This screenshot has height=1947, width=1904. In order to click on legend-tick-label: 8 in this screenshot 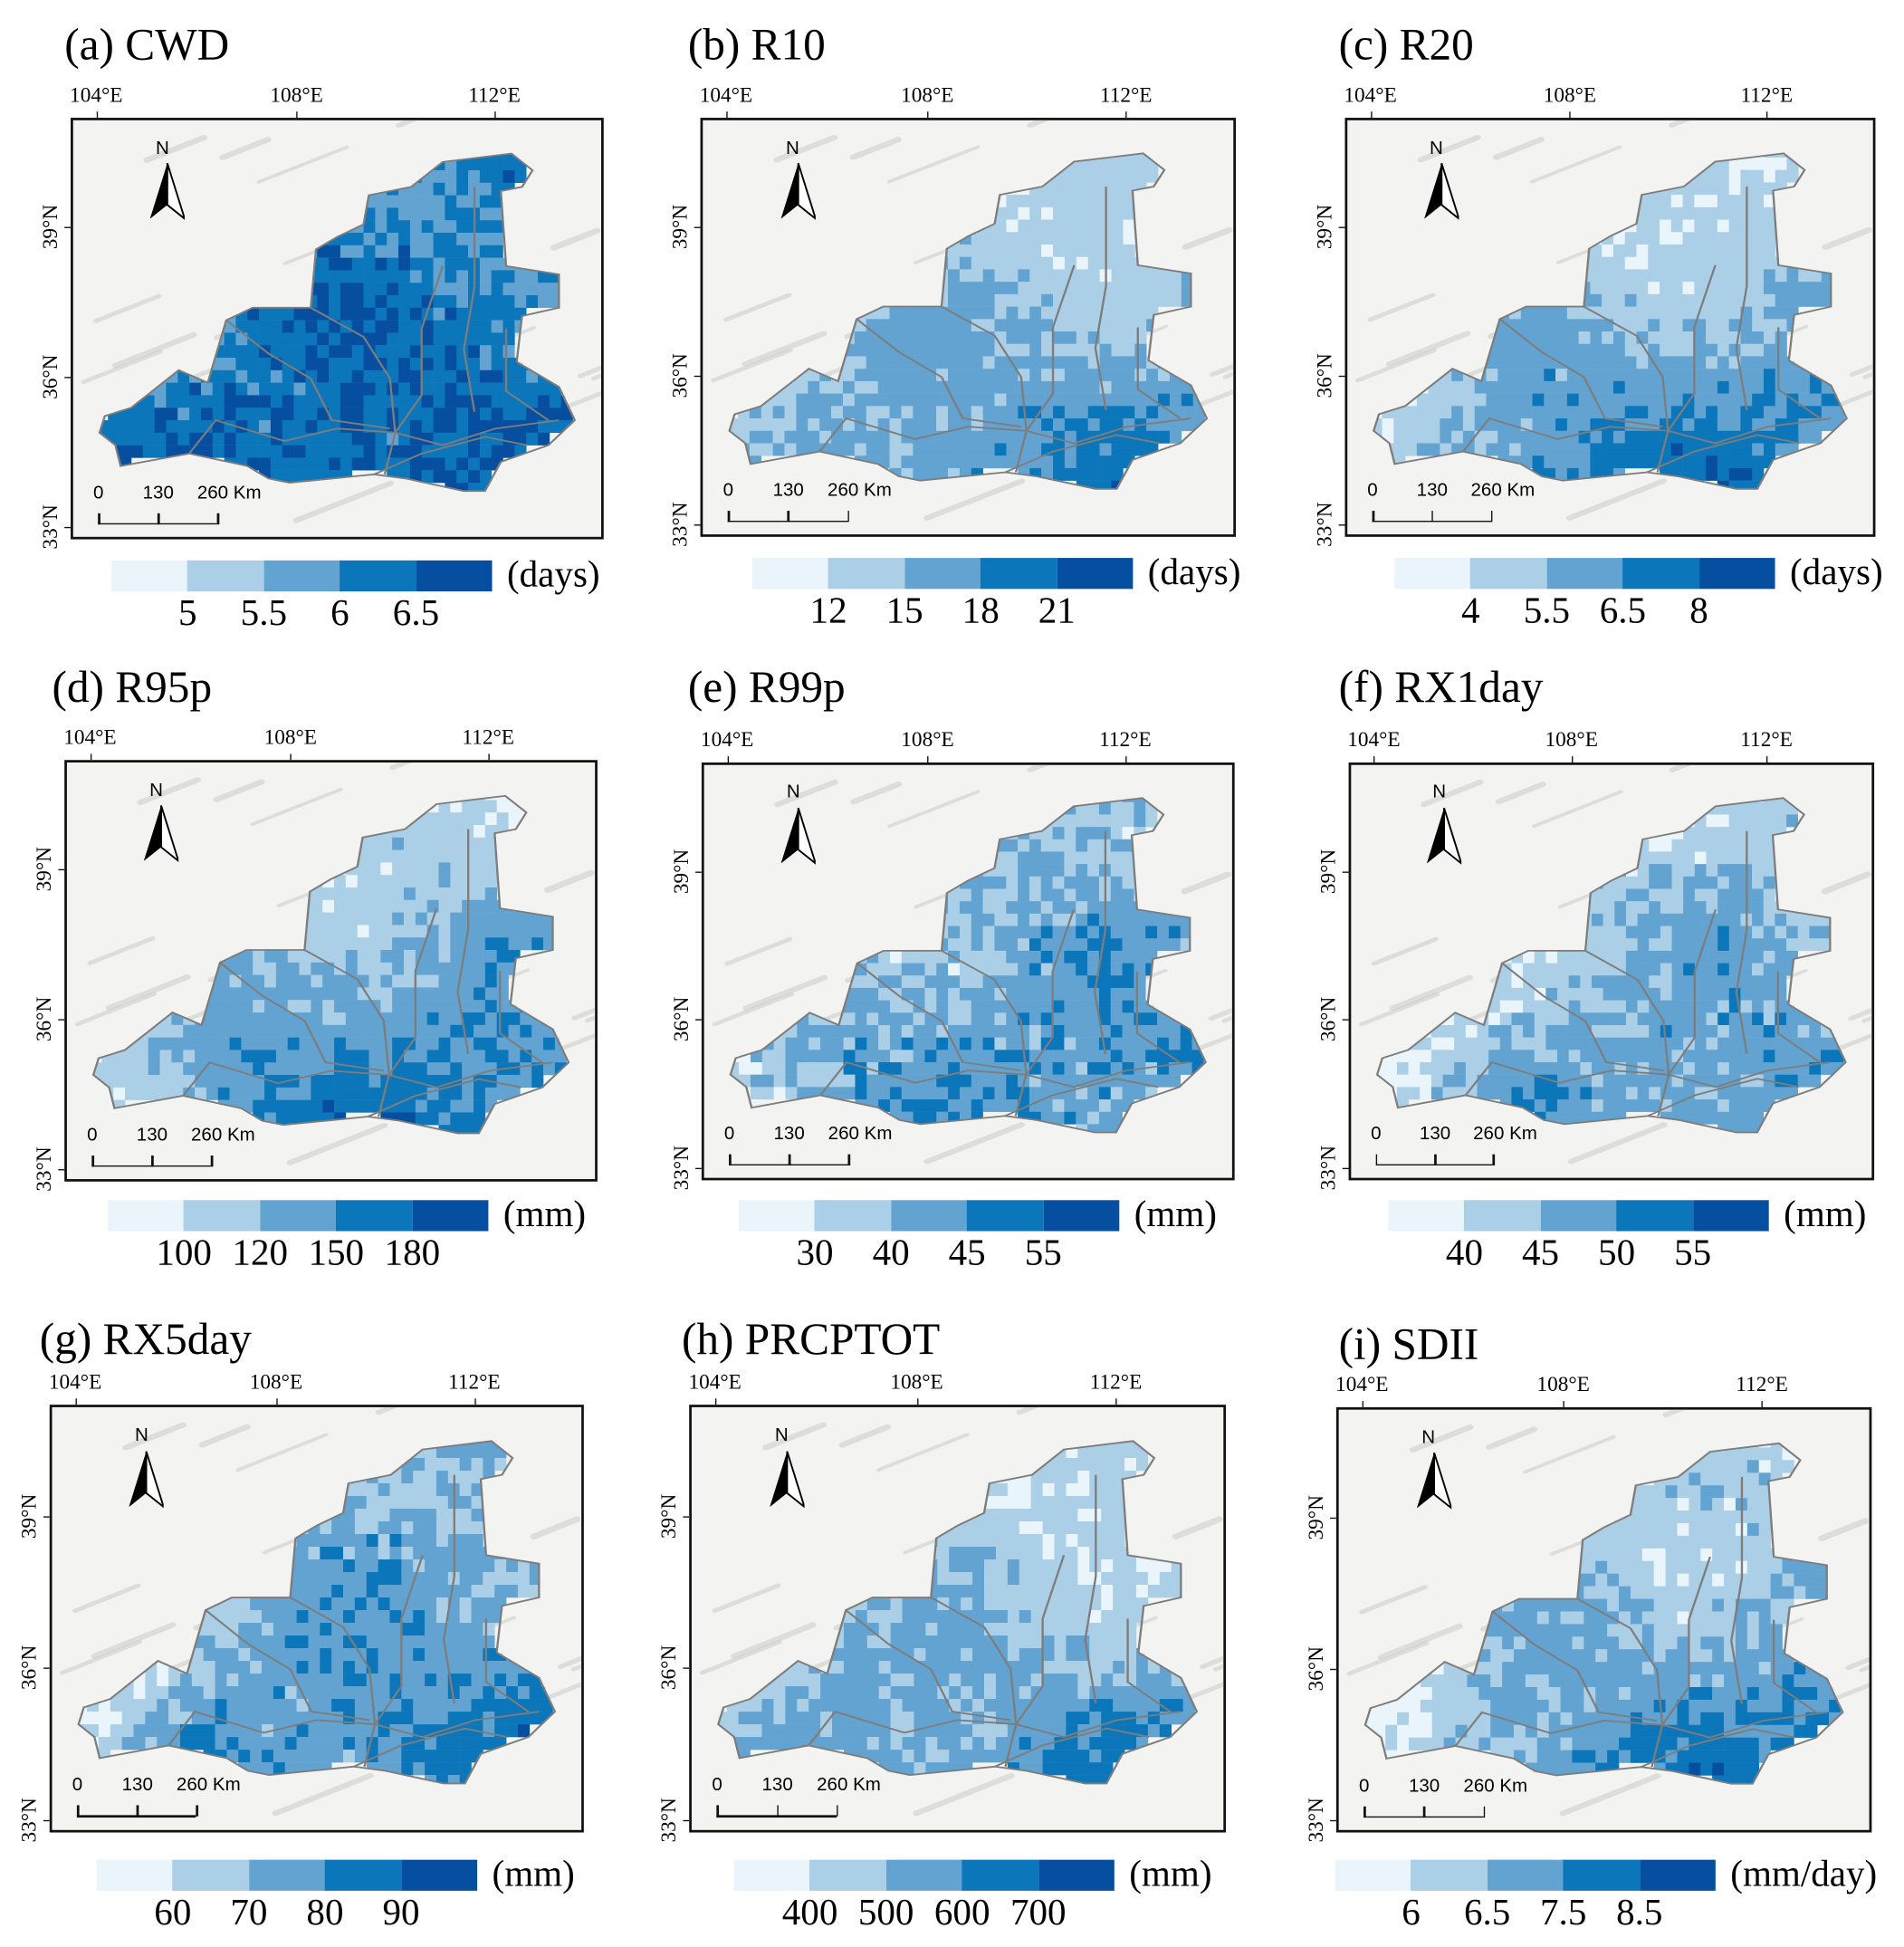, I will do `click(1698, 610)`.